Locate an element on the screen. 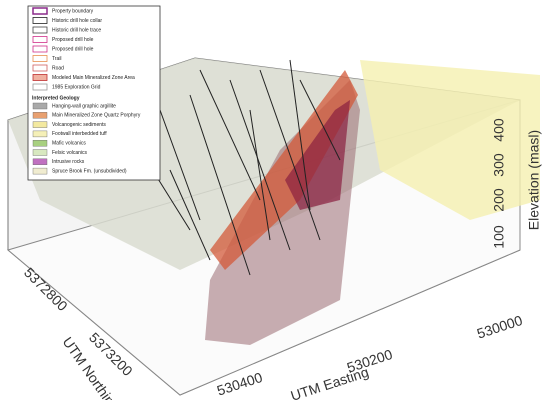 Image resolution: width=550 pixels, height=400 pixels. elevation-label: Elevation (masl) is located at coordinates (534, 180).